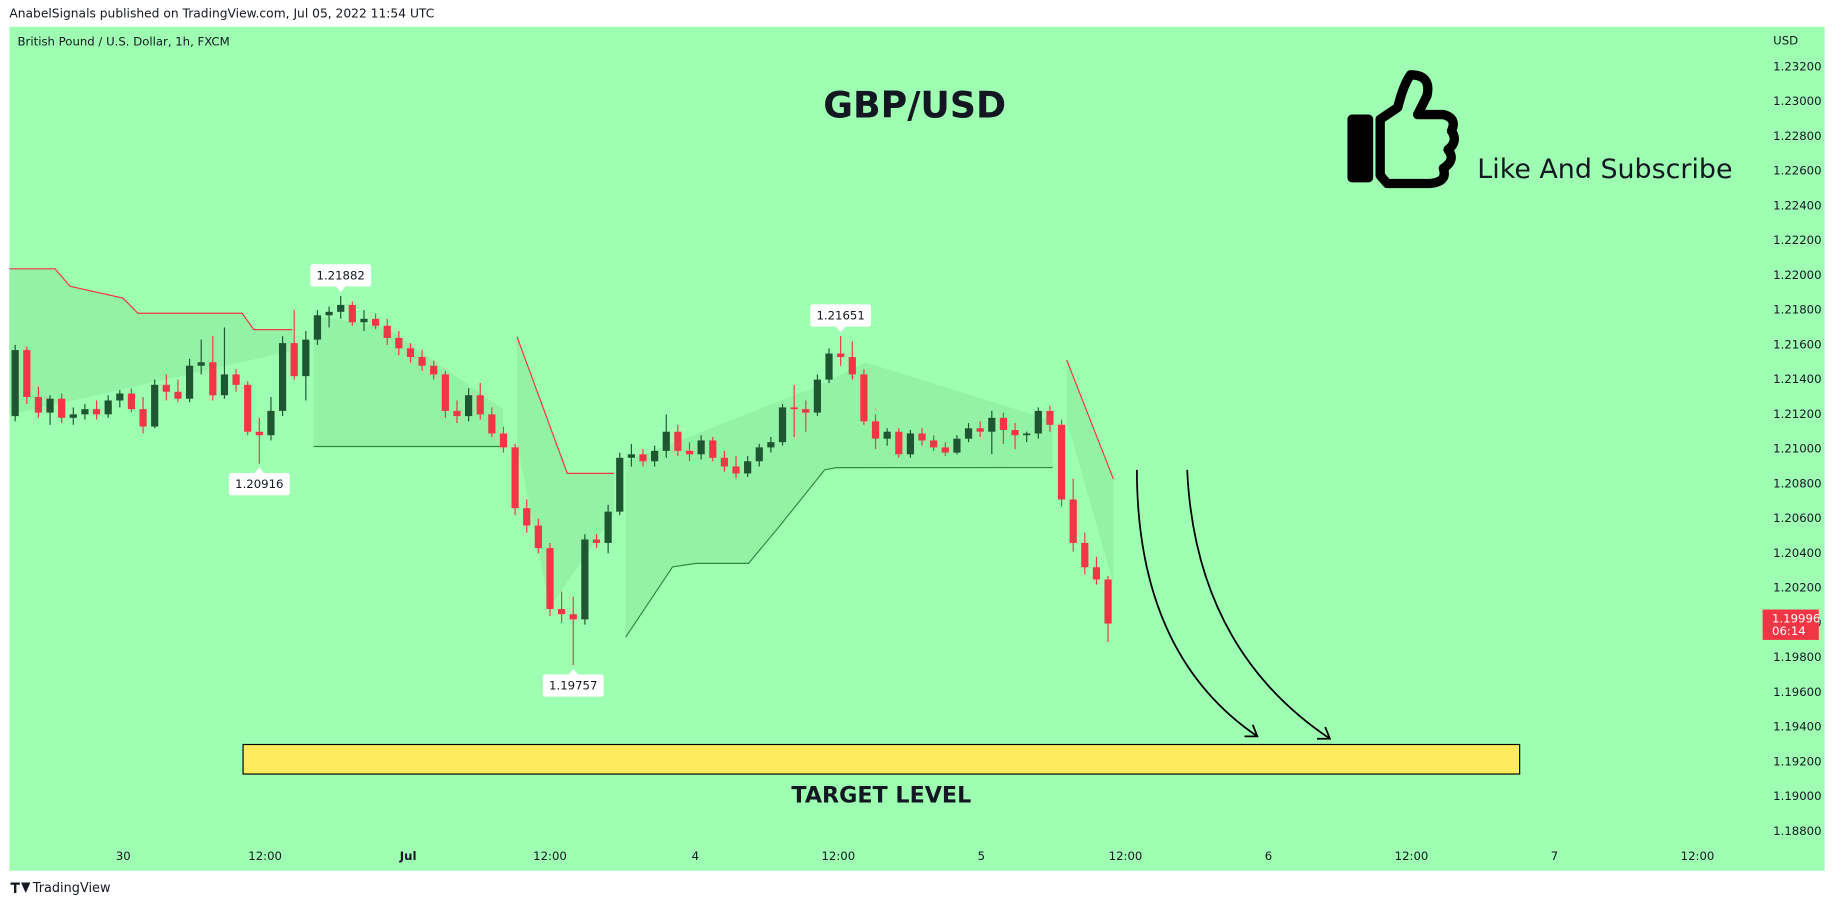  What do you see at coordinates (1797, 796) in the screenshot?
I see `y-tick-label: 1.19000` at bounding box center [1797, 796].